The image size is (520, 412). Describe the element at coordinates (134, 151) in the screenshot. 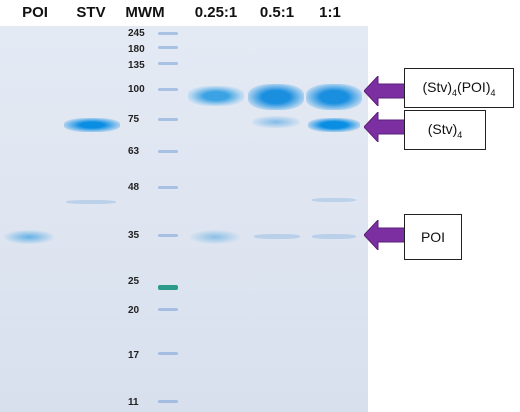

I see `mw-label: 63` at that location.